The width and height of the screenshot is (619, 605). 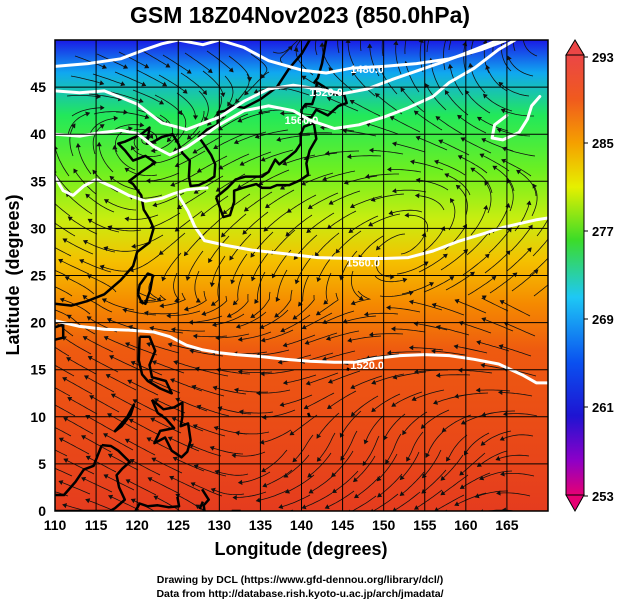 What do you see at coordinates (466, 525) in the screenshot?
I see `x-tick-label: 160` at bounding box center [466, 525].